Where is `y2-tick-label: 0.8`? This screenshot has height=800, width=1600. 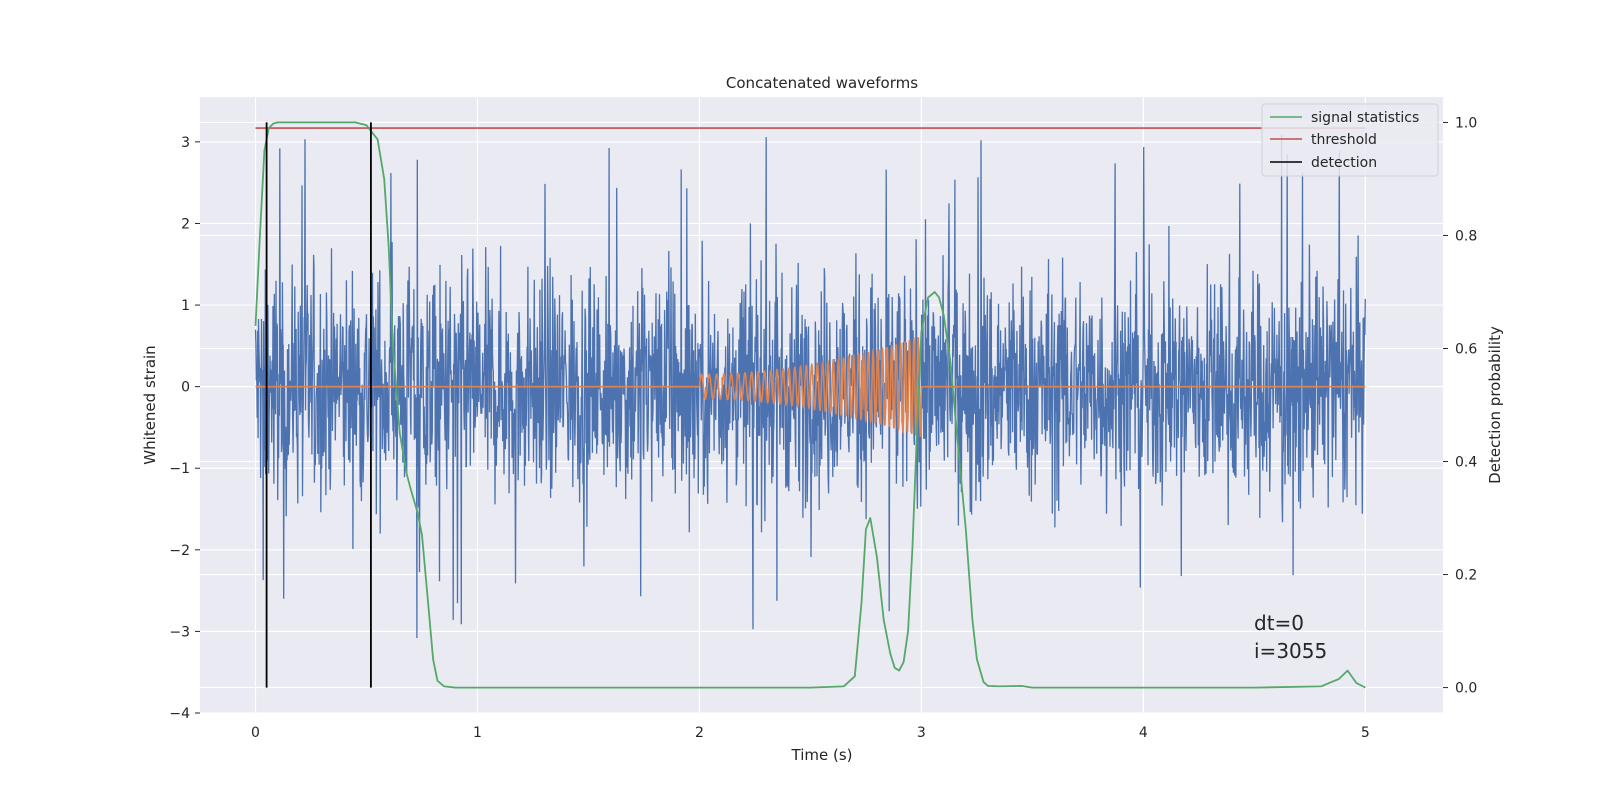 y2-tick-label: 0.8 is located at coordinates (1466, 236).